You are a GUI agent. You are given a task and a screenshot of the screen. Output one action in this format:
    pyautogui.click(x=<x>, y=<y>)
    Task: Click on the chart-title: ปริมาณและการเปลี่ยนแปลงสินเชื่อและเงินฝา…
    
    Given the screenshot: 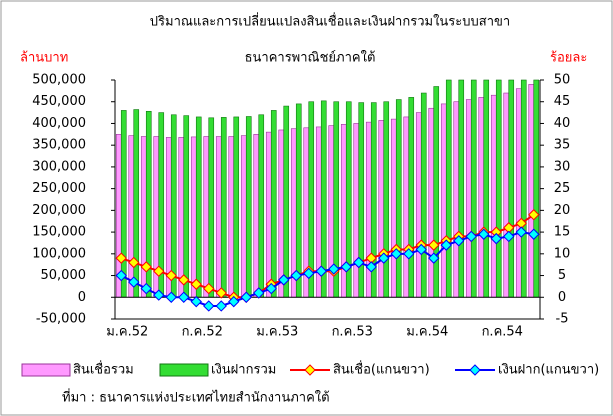 What is the action you would take?
    pyautogui.click(x=330, y=21)
    